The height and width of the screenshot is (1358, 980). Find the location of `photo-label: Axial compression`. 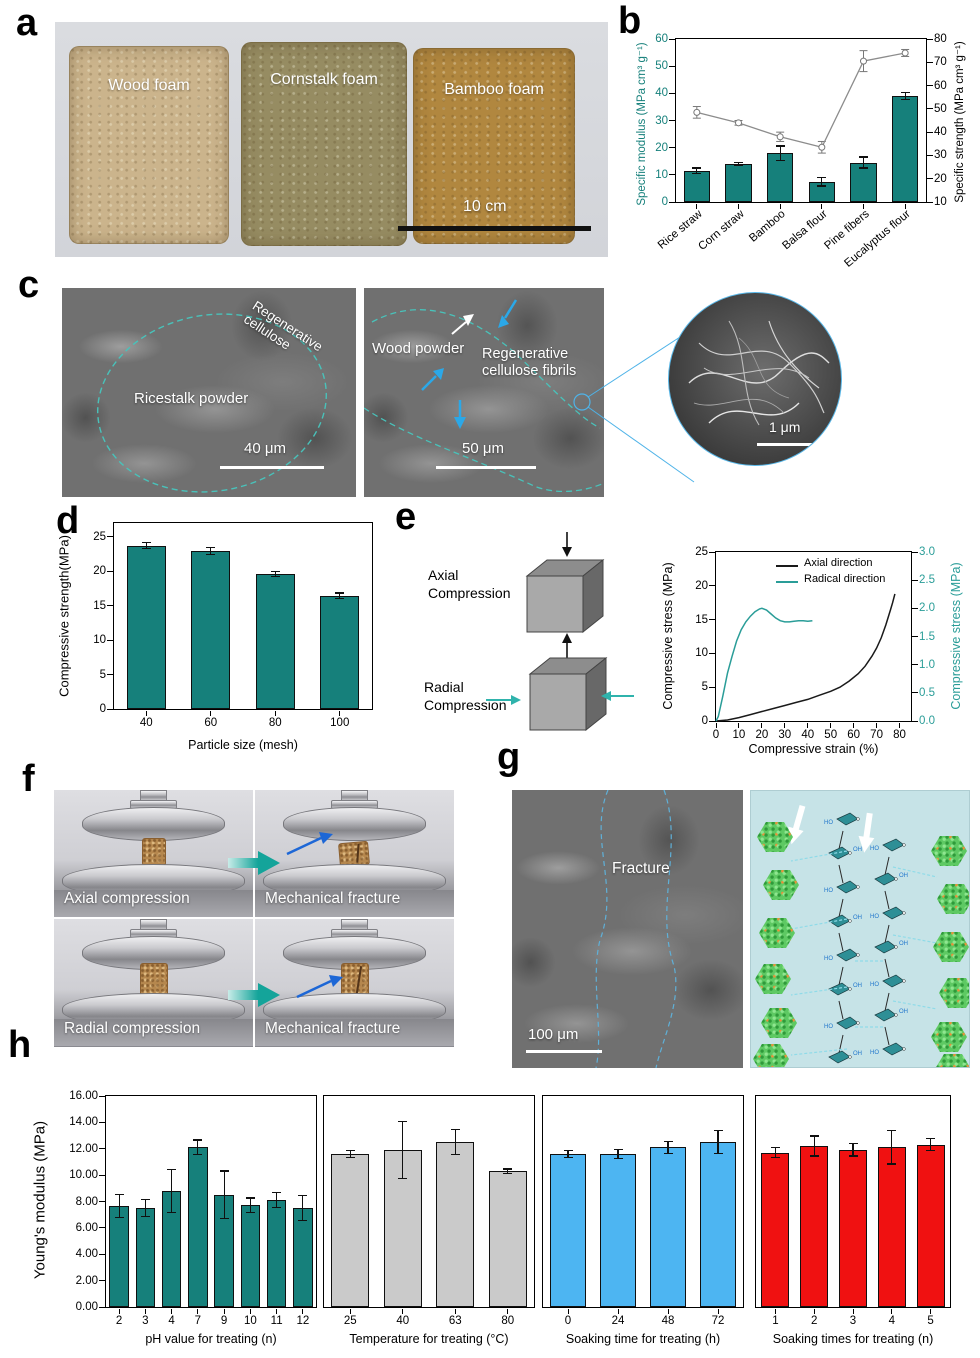

photo-label: Axial compression is located at coordinates (127, 898).